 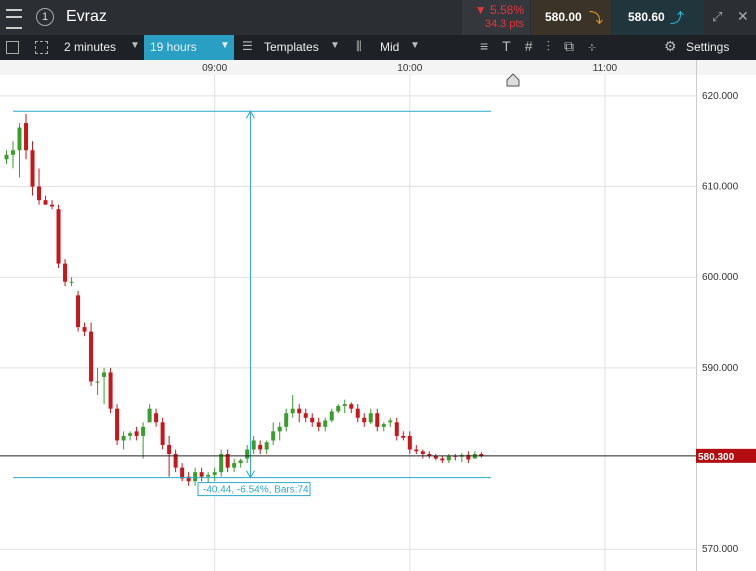 I want to click on scroll-marker, so click(x=513, y=80).